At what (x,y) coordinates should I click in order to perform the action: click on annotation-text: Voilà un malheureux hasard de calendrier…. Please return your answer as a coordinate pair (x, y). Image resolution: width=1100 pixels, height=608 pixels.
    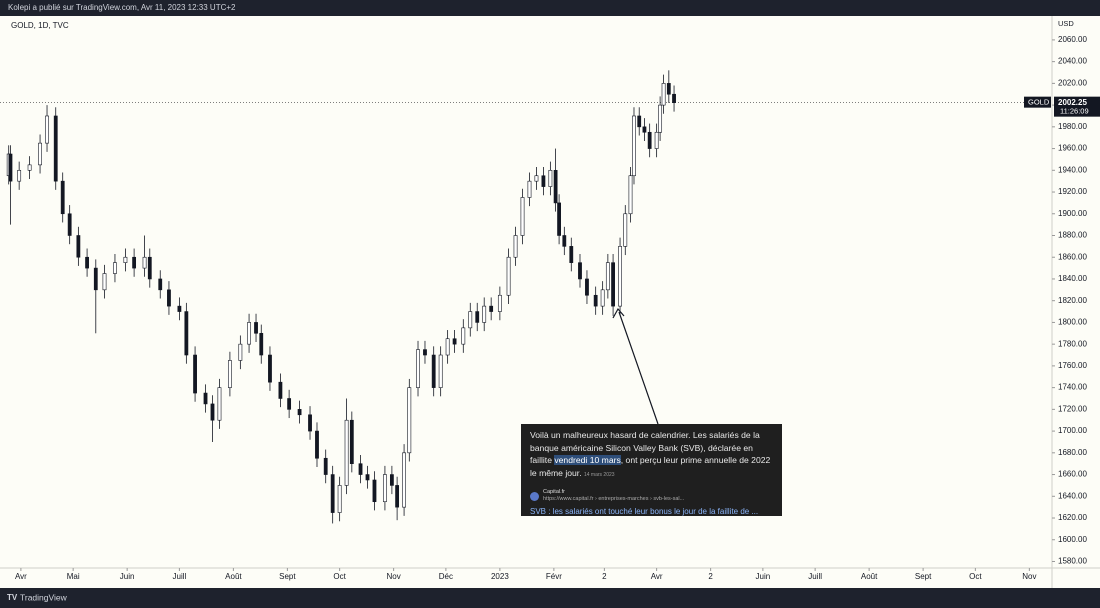
    Looking at the image, I should click on (651, 455).